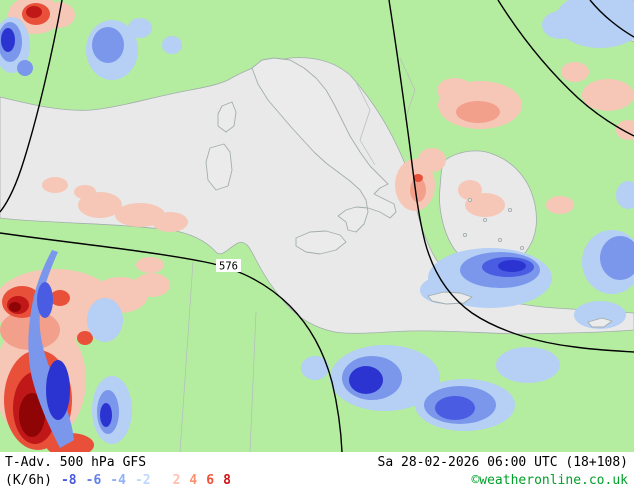 The image size is (634, 490). Describe the element at coordinates (28, 480) in the screenshot. I see `unit-label: (K/6h)` at that location.